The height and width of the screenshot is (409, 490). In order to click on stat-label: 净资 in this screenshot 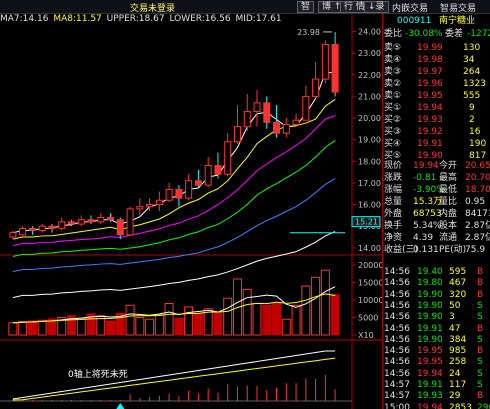, I will do `click(393, 238)`.